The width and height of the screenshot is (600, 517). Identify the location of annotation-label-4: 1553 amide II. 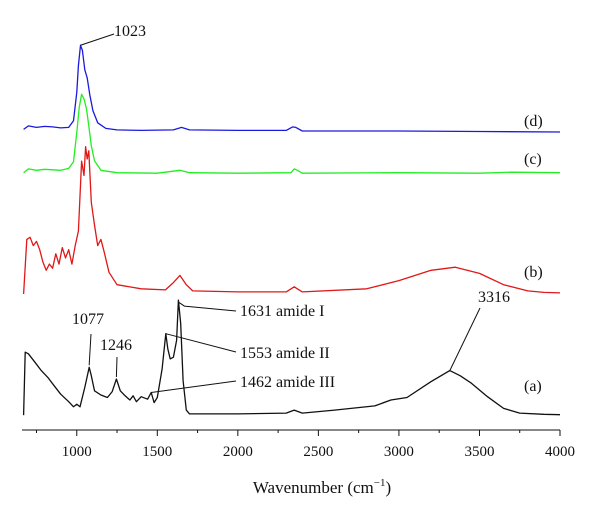
(285, 353).